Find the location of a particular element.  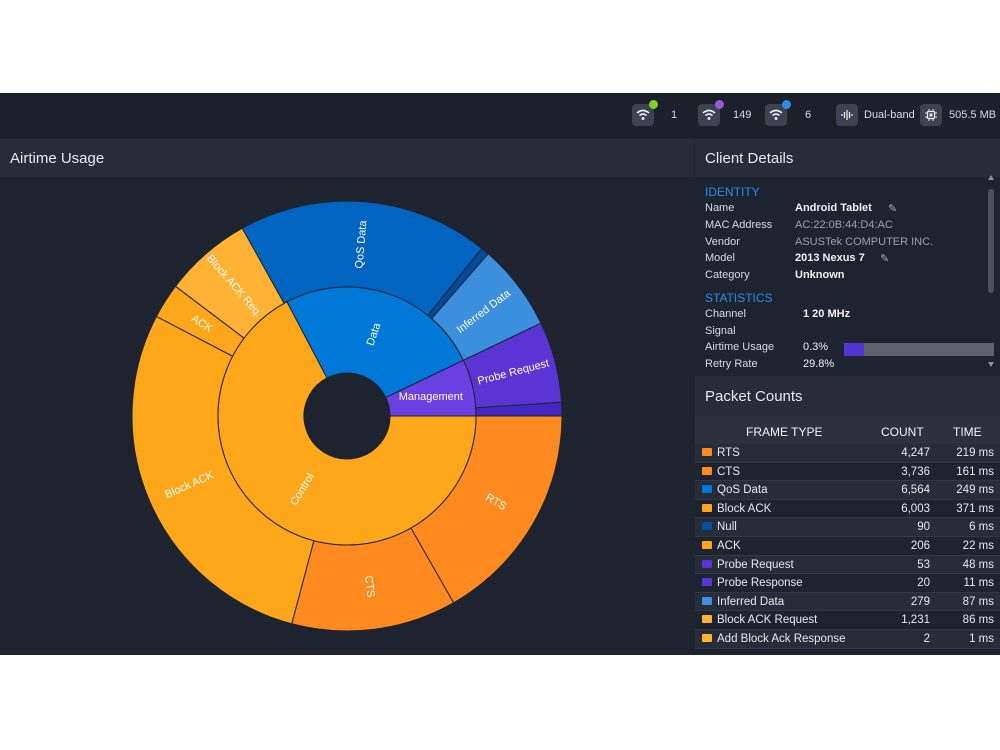

count-cell: 279 is located at coordinates (920, 601).